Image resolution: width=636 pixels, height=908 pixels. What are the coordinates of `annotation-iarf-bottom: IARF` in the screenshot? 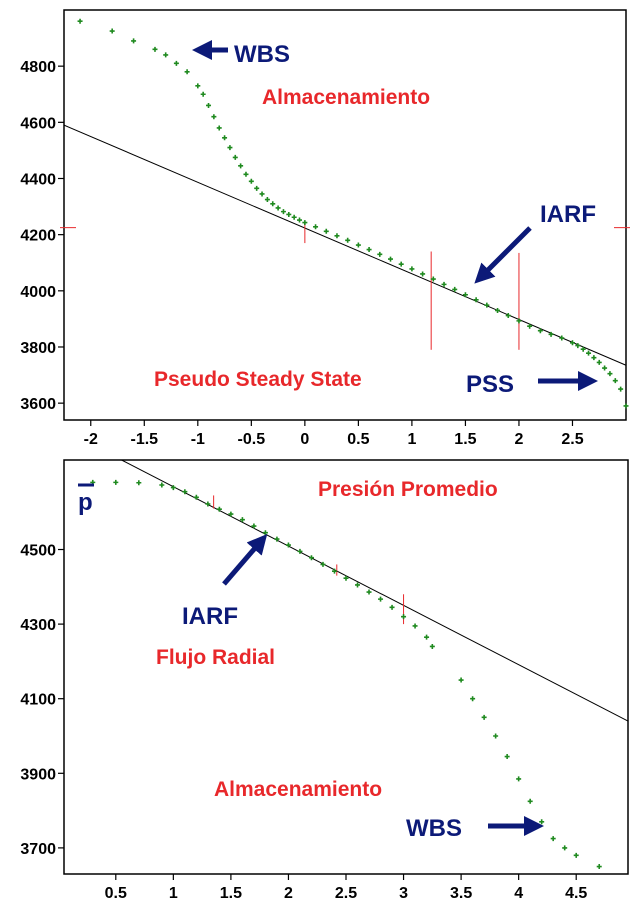 It's located at (210, 616).